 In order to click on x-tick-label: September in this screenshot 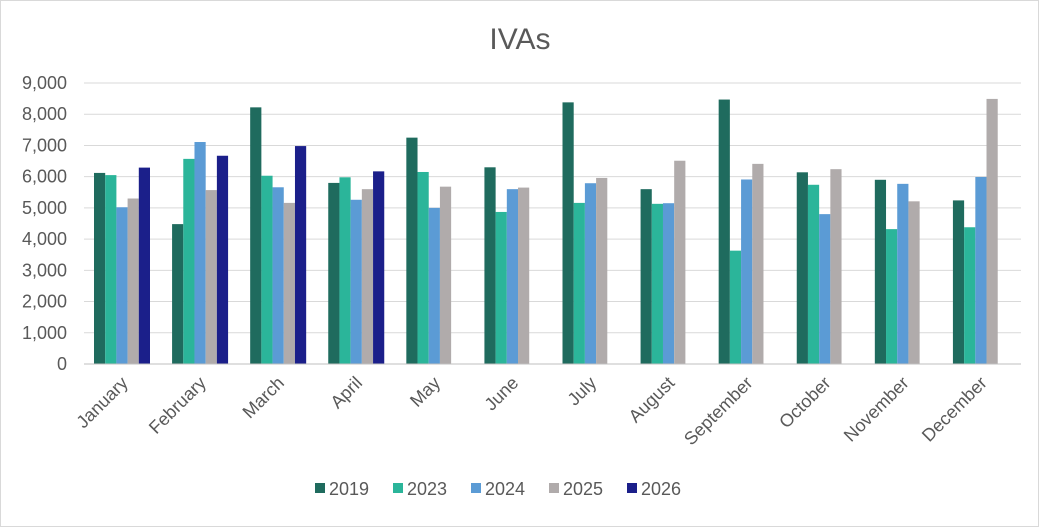, I will do `click(718, 411)`.